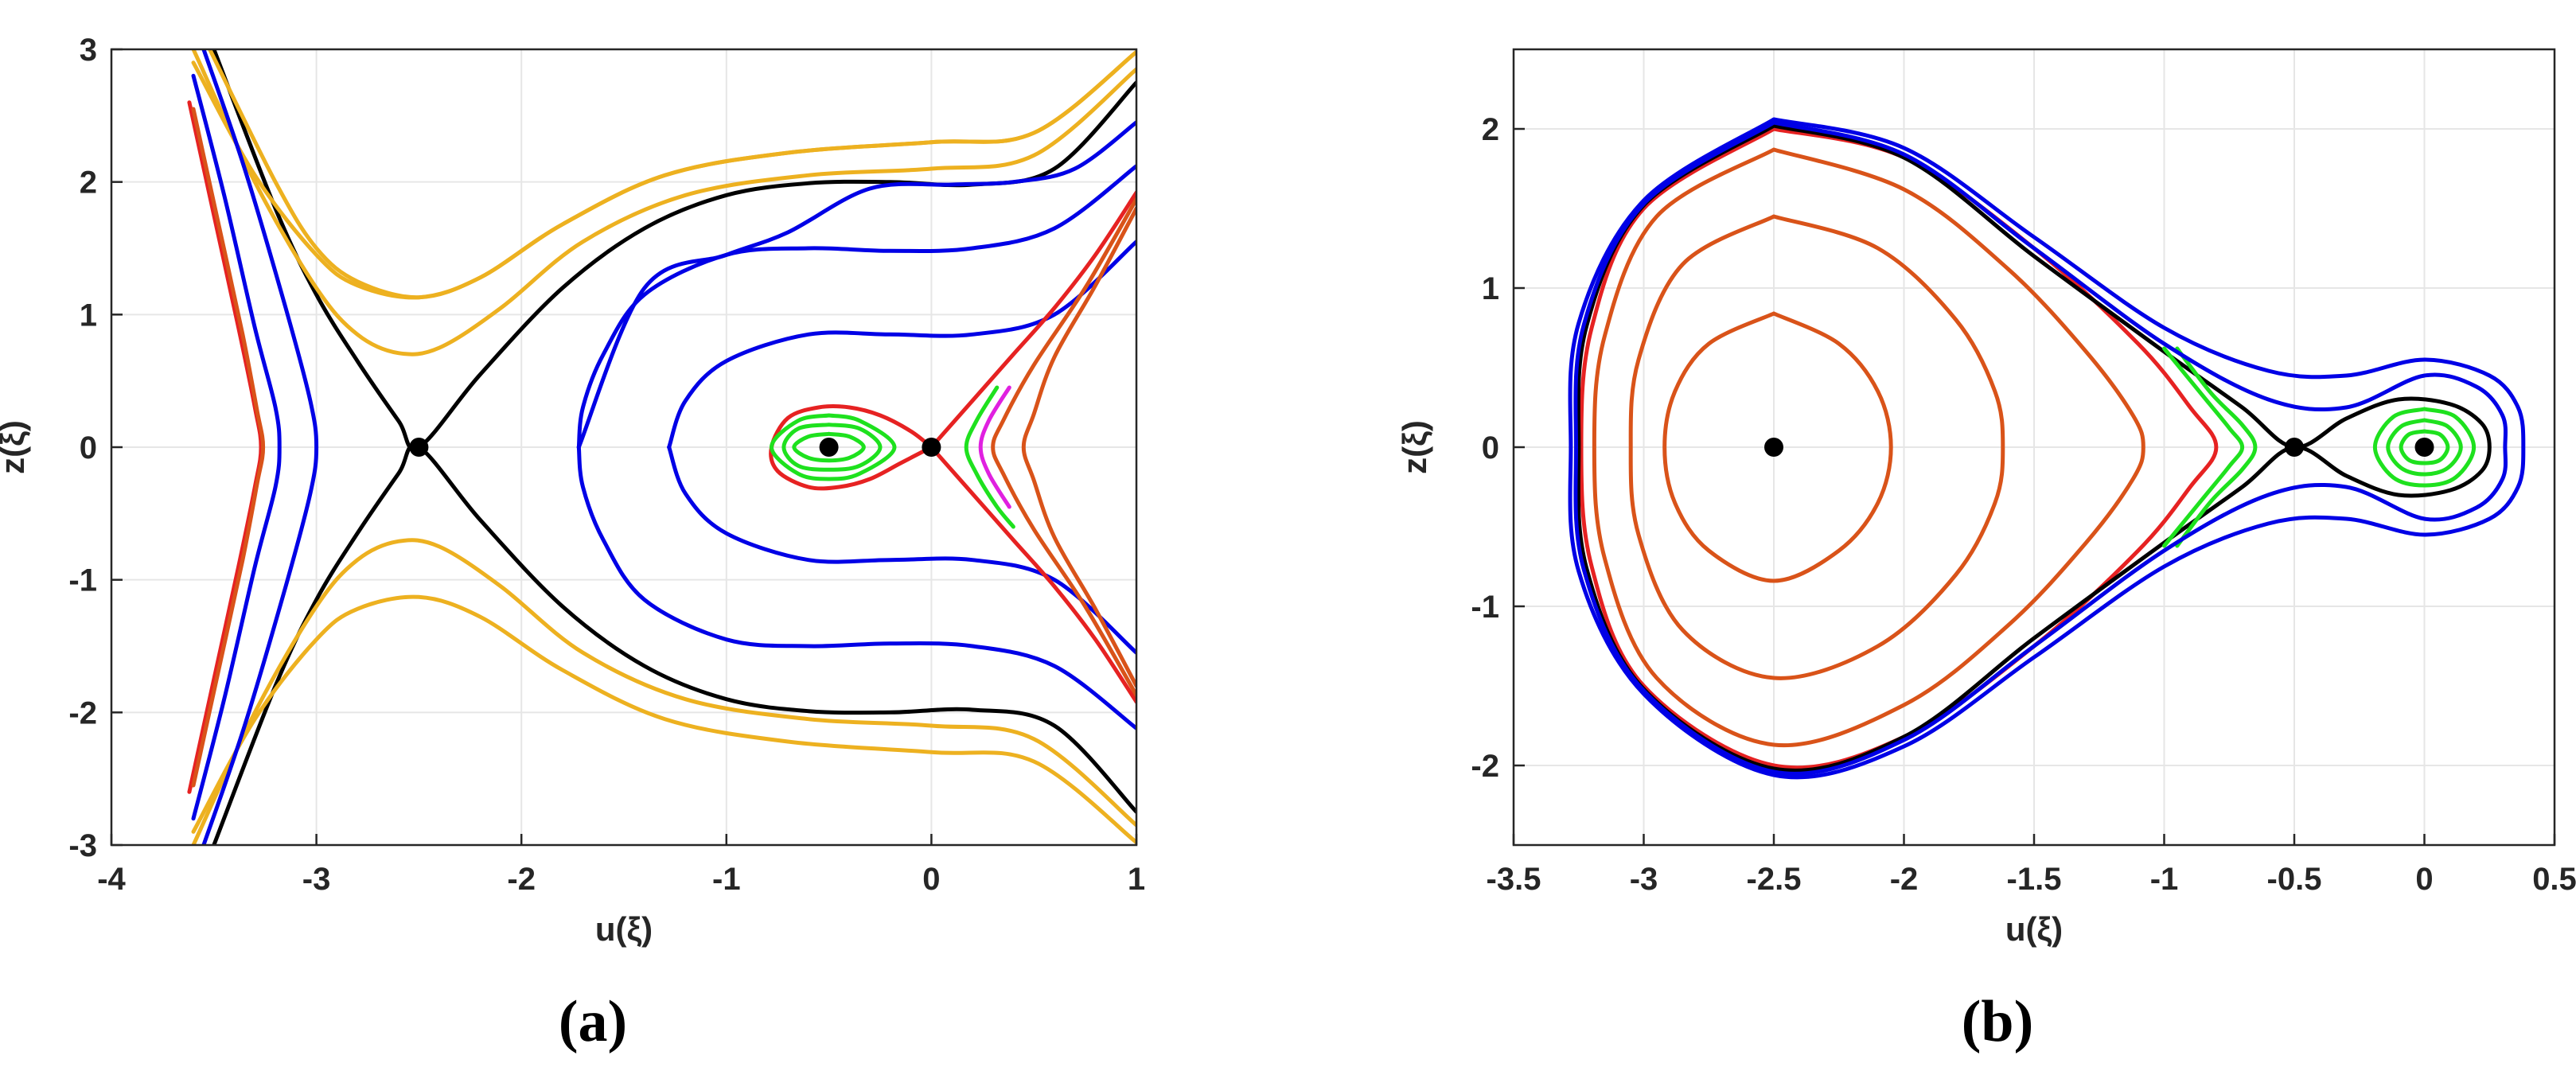 The image size is (2576, 1075). I want to click on series-separatrix-red-right-mirror, so click(1032, 574).